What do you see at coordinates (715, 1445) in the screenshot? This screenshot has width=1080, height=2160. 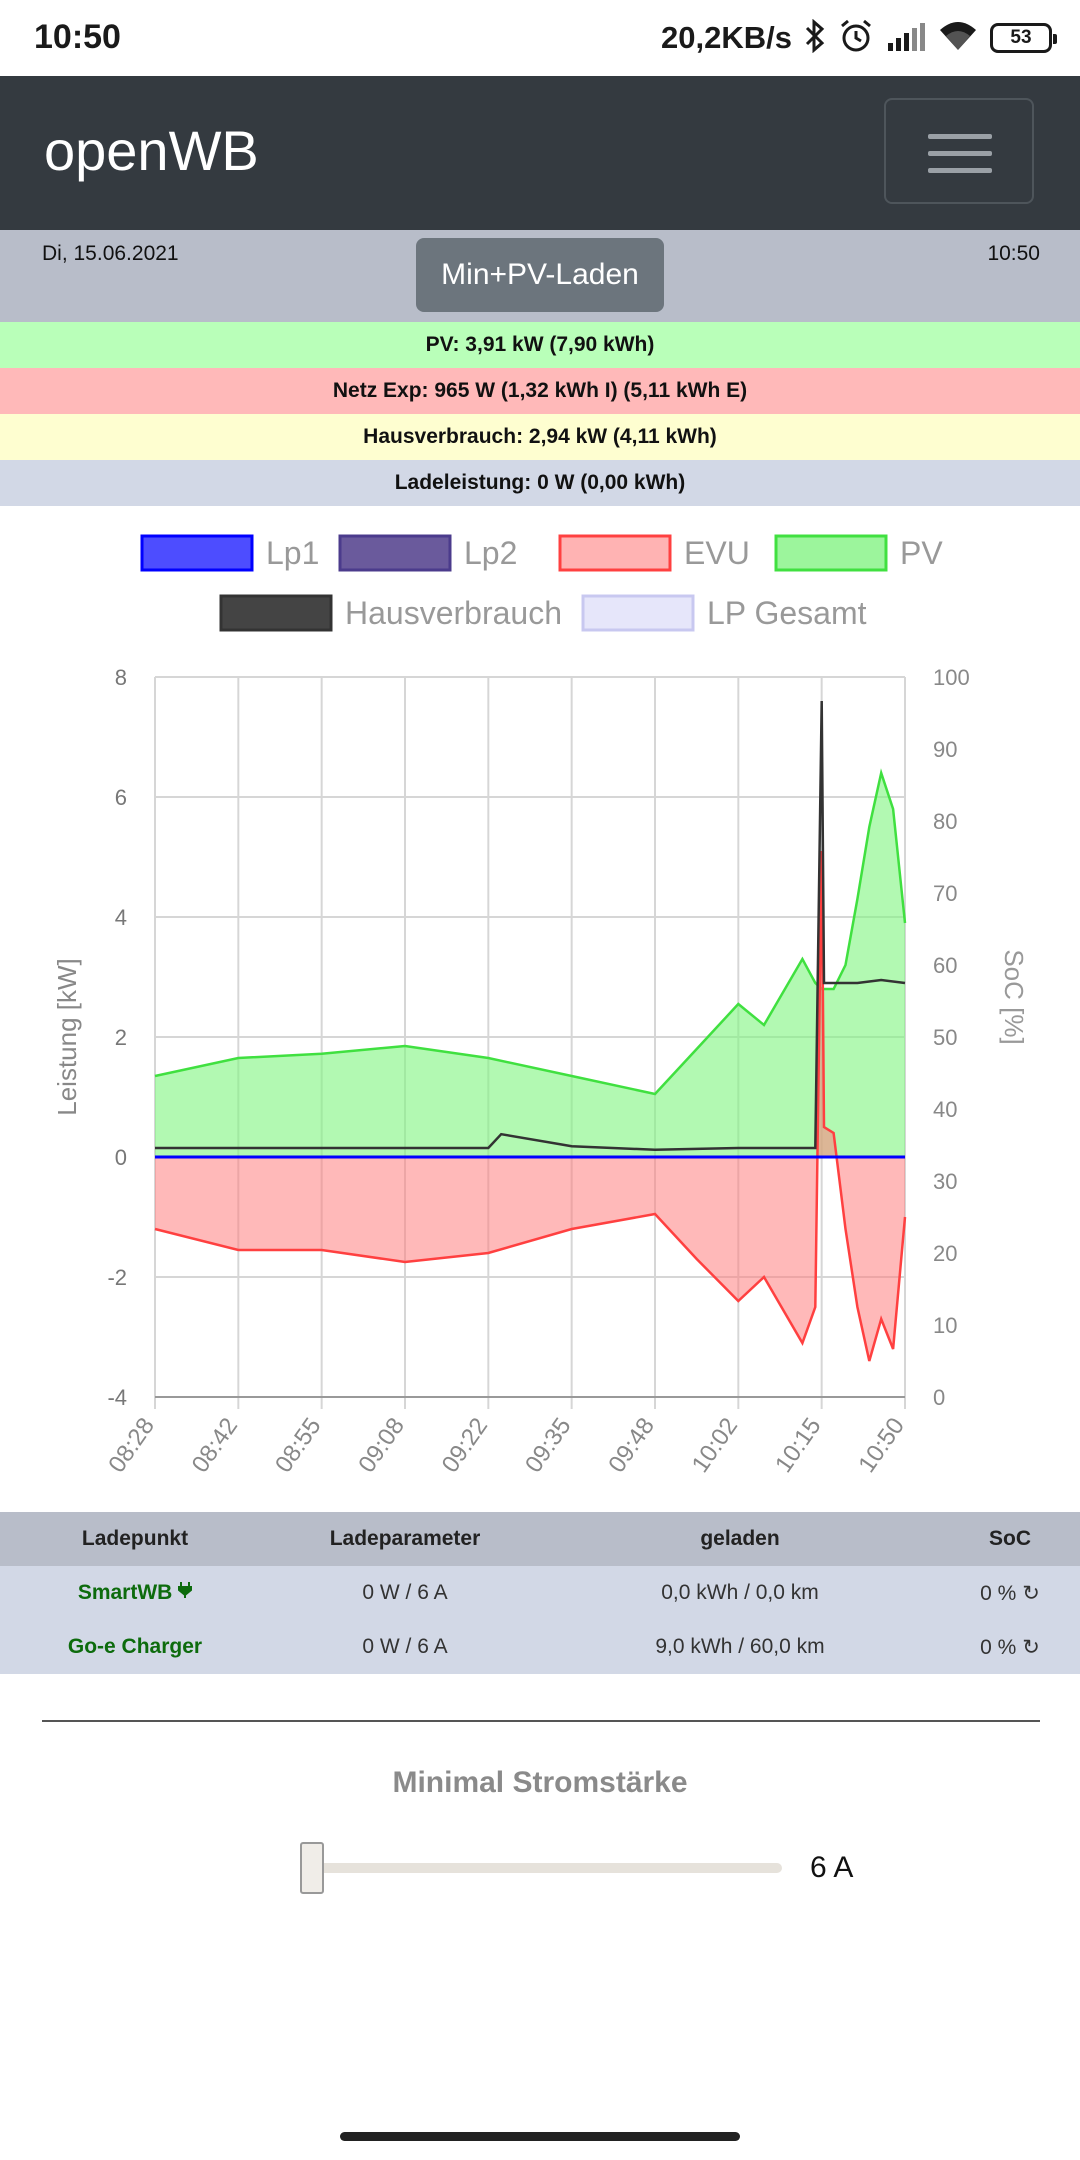 I see `x-tick-label: 10:02` at bounding box center [715, 1445].